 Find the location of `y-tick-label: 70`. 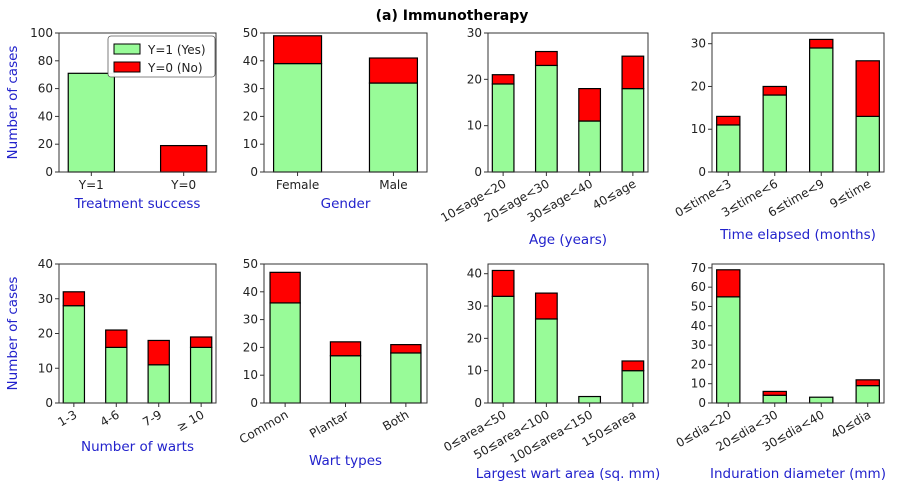

y-tick-label: 70 is located at coordinates (698, 268).